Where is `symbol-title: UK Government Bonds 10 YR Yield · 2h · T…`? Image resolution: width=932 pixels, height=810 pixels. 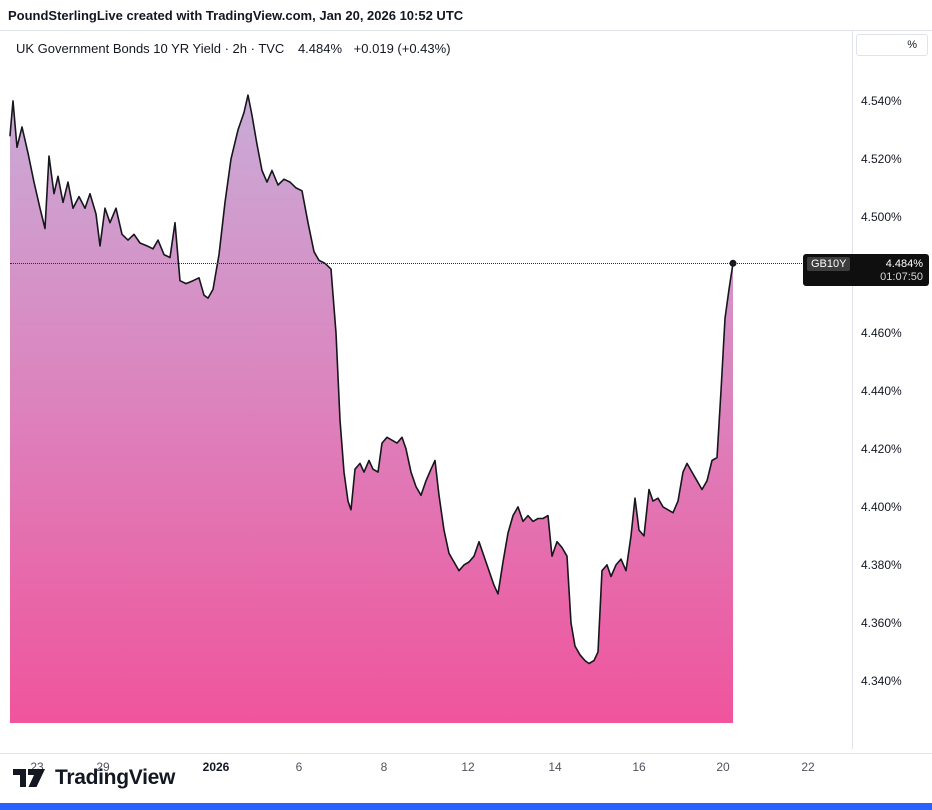 symbol-title: UK Government Bonds 10 YR Yield · 2h · T… is located at coordinates (150, 48).